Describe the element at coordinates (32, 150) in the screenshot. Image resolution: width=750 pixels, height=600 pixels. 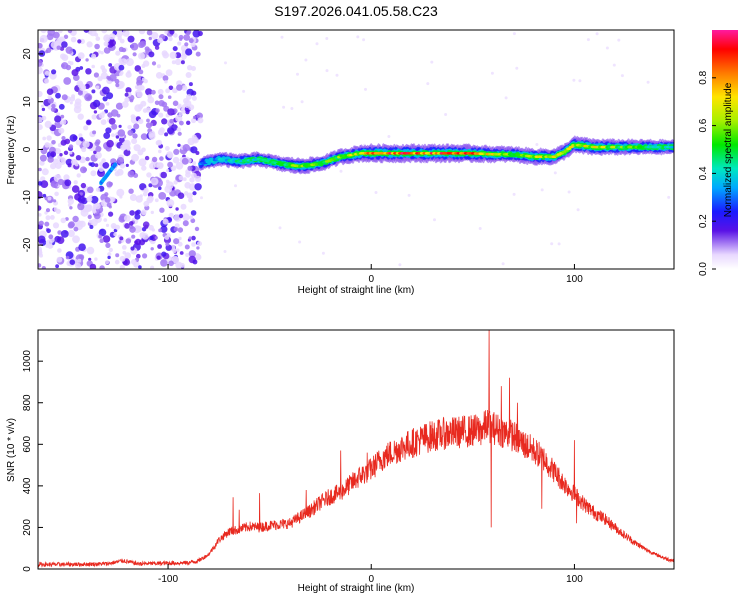
I see `spectrogram-y-ticks: -20 -10 0 10 20` at that location.